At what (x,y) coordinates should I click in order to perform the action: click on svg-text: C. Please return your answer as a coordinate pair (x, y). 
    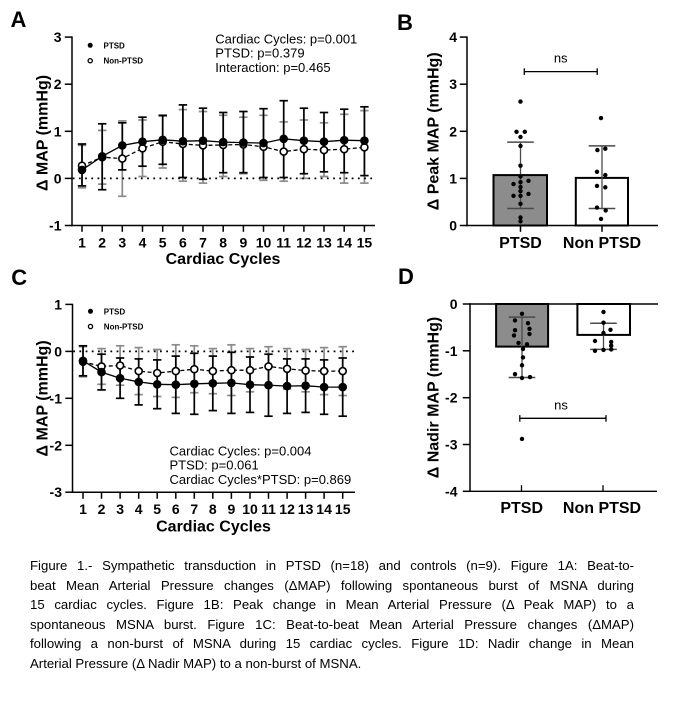
    Looking at the image, I should click on (19, 277).